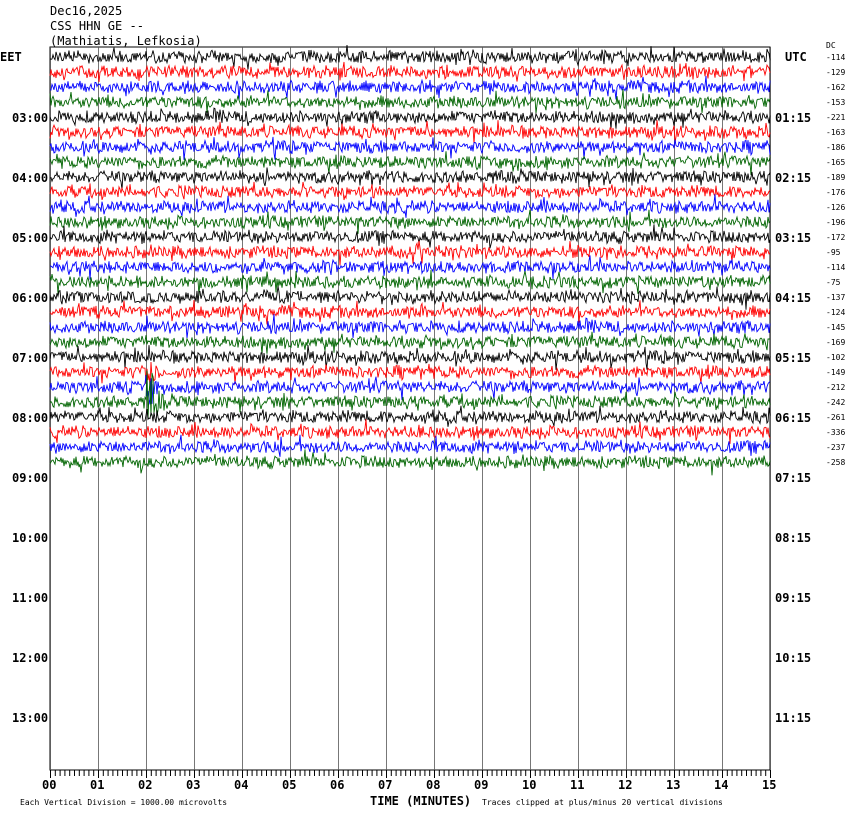 The height and width of the screenshot is (814, 850). I want to click on x-tick-label: 07, so click(385, 785).